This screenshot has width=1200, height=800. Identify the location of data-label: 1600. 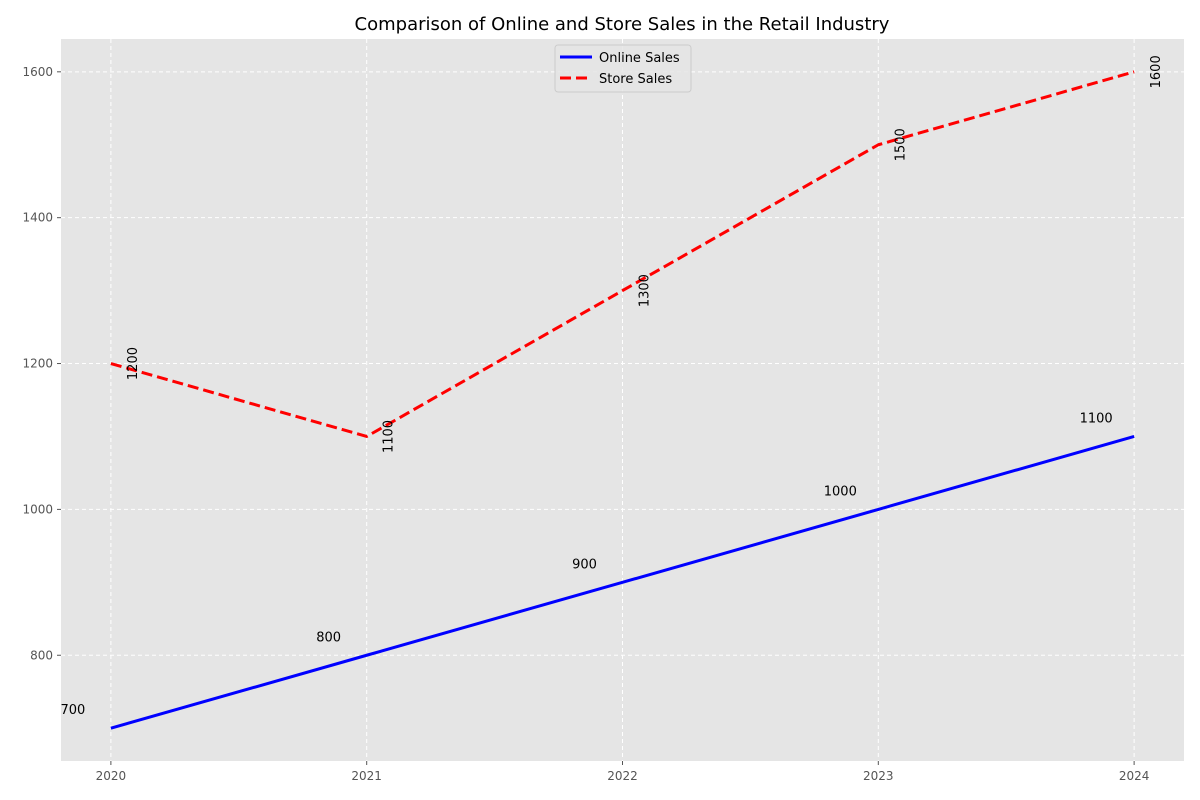
(1156, 71).